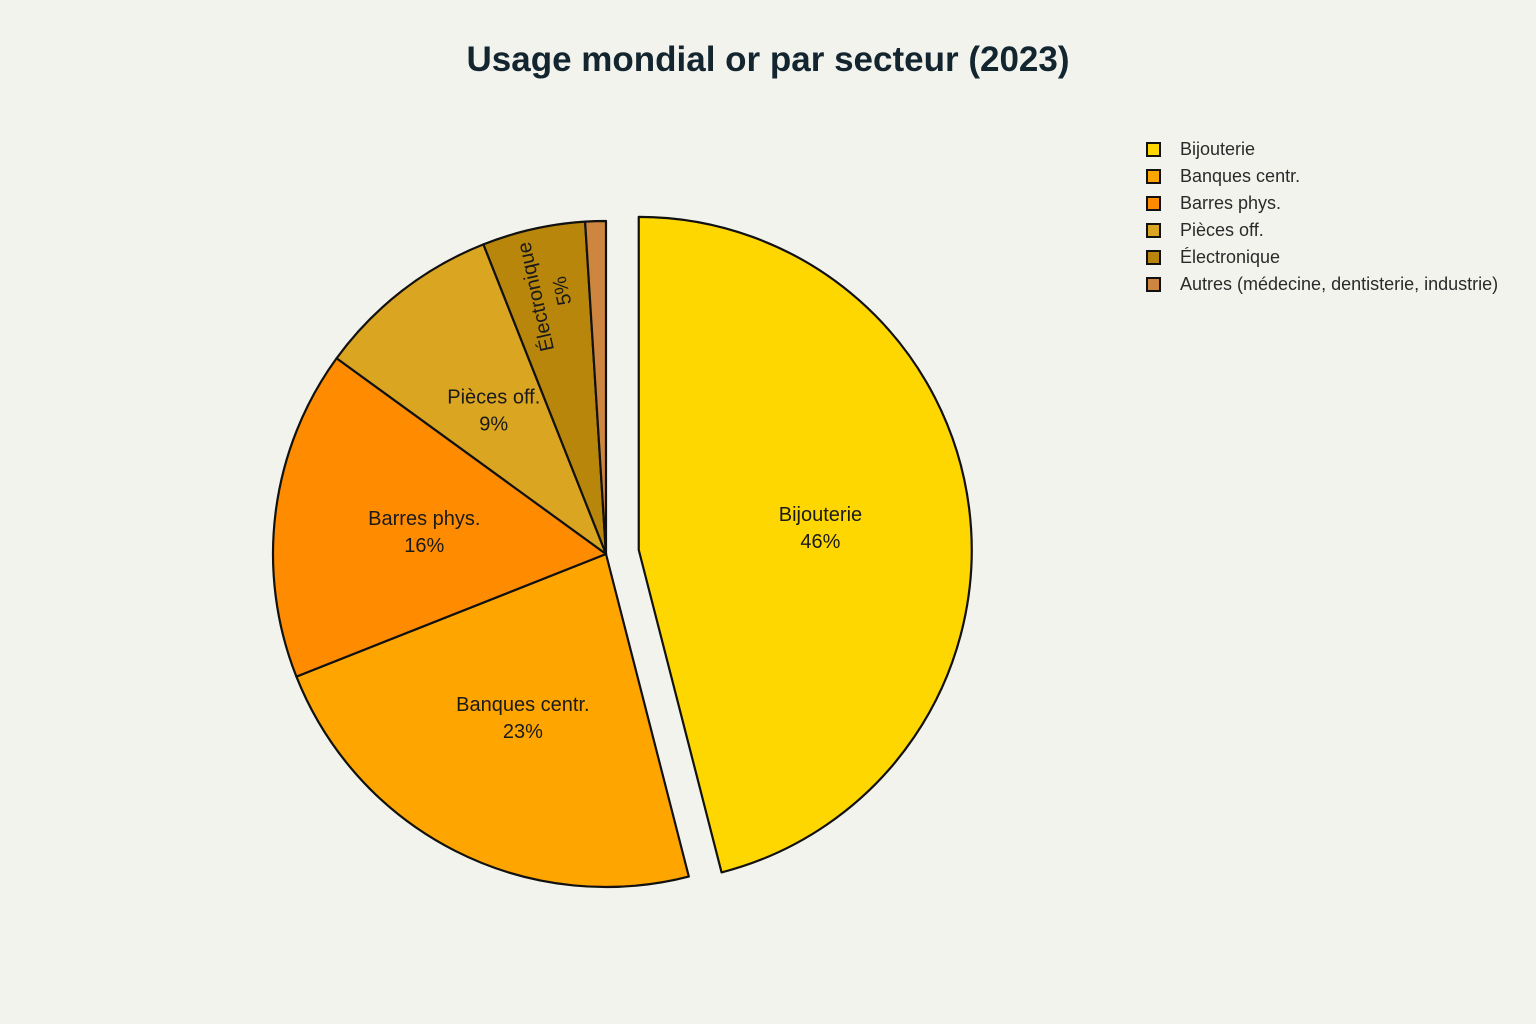  I want to click on slice-label-banques-centr: Banques centr. 23%, so click(522, 718).